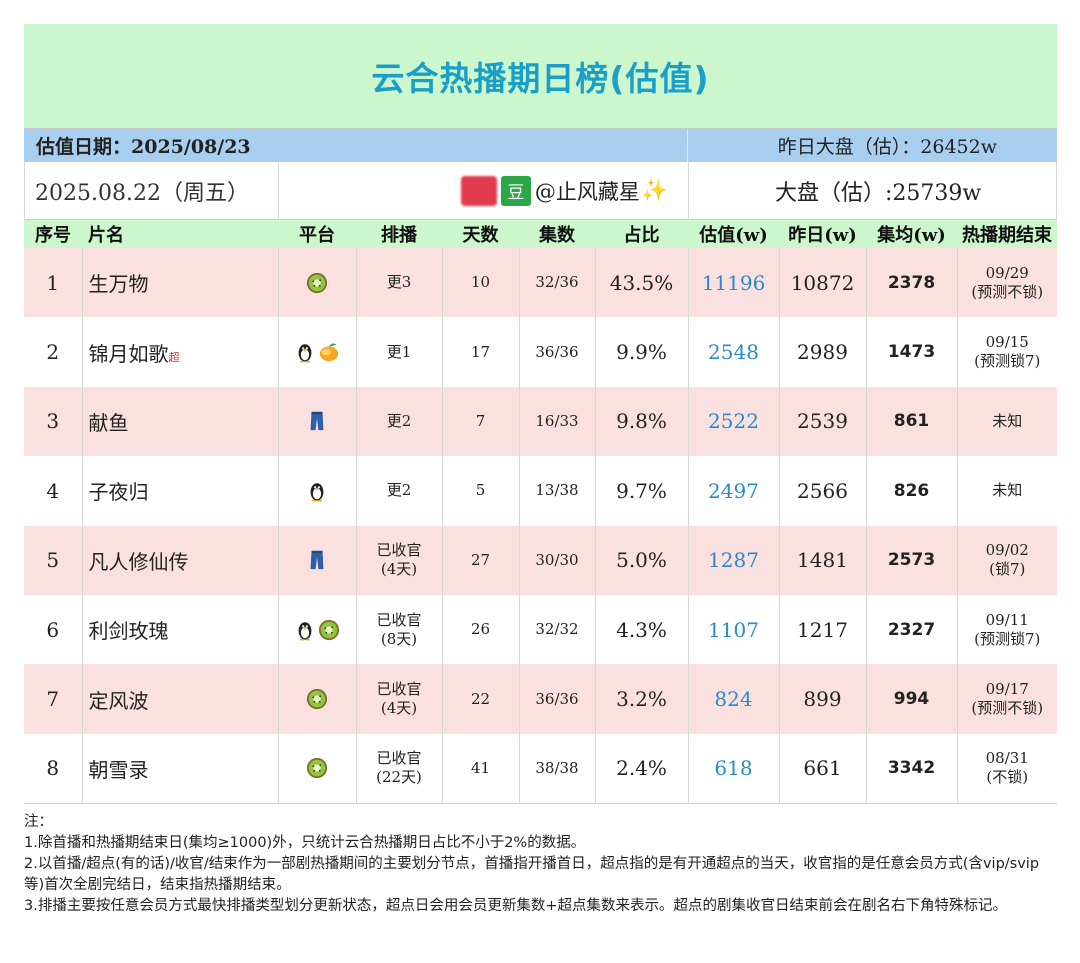 This screenshot has height=963, width=1080. Describe the element at coordinates (887, 147) in the screenshot. I see `yesterday-market: 昨日大盘（估）：26452w` at that location.